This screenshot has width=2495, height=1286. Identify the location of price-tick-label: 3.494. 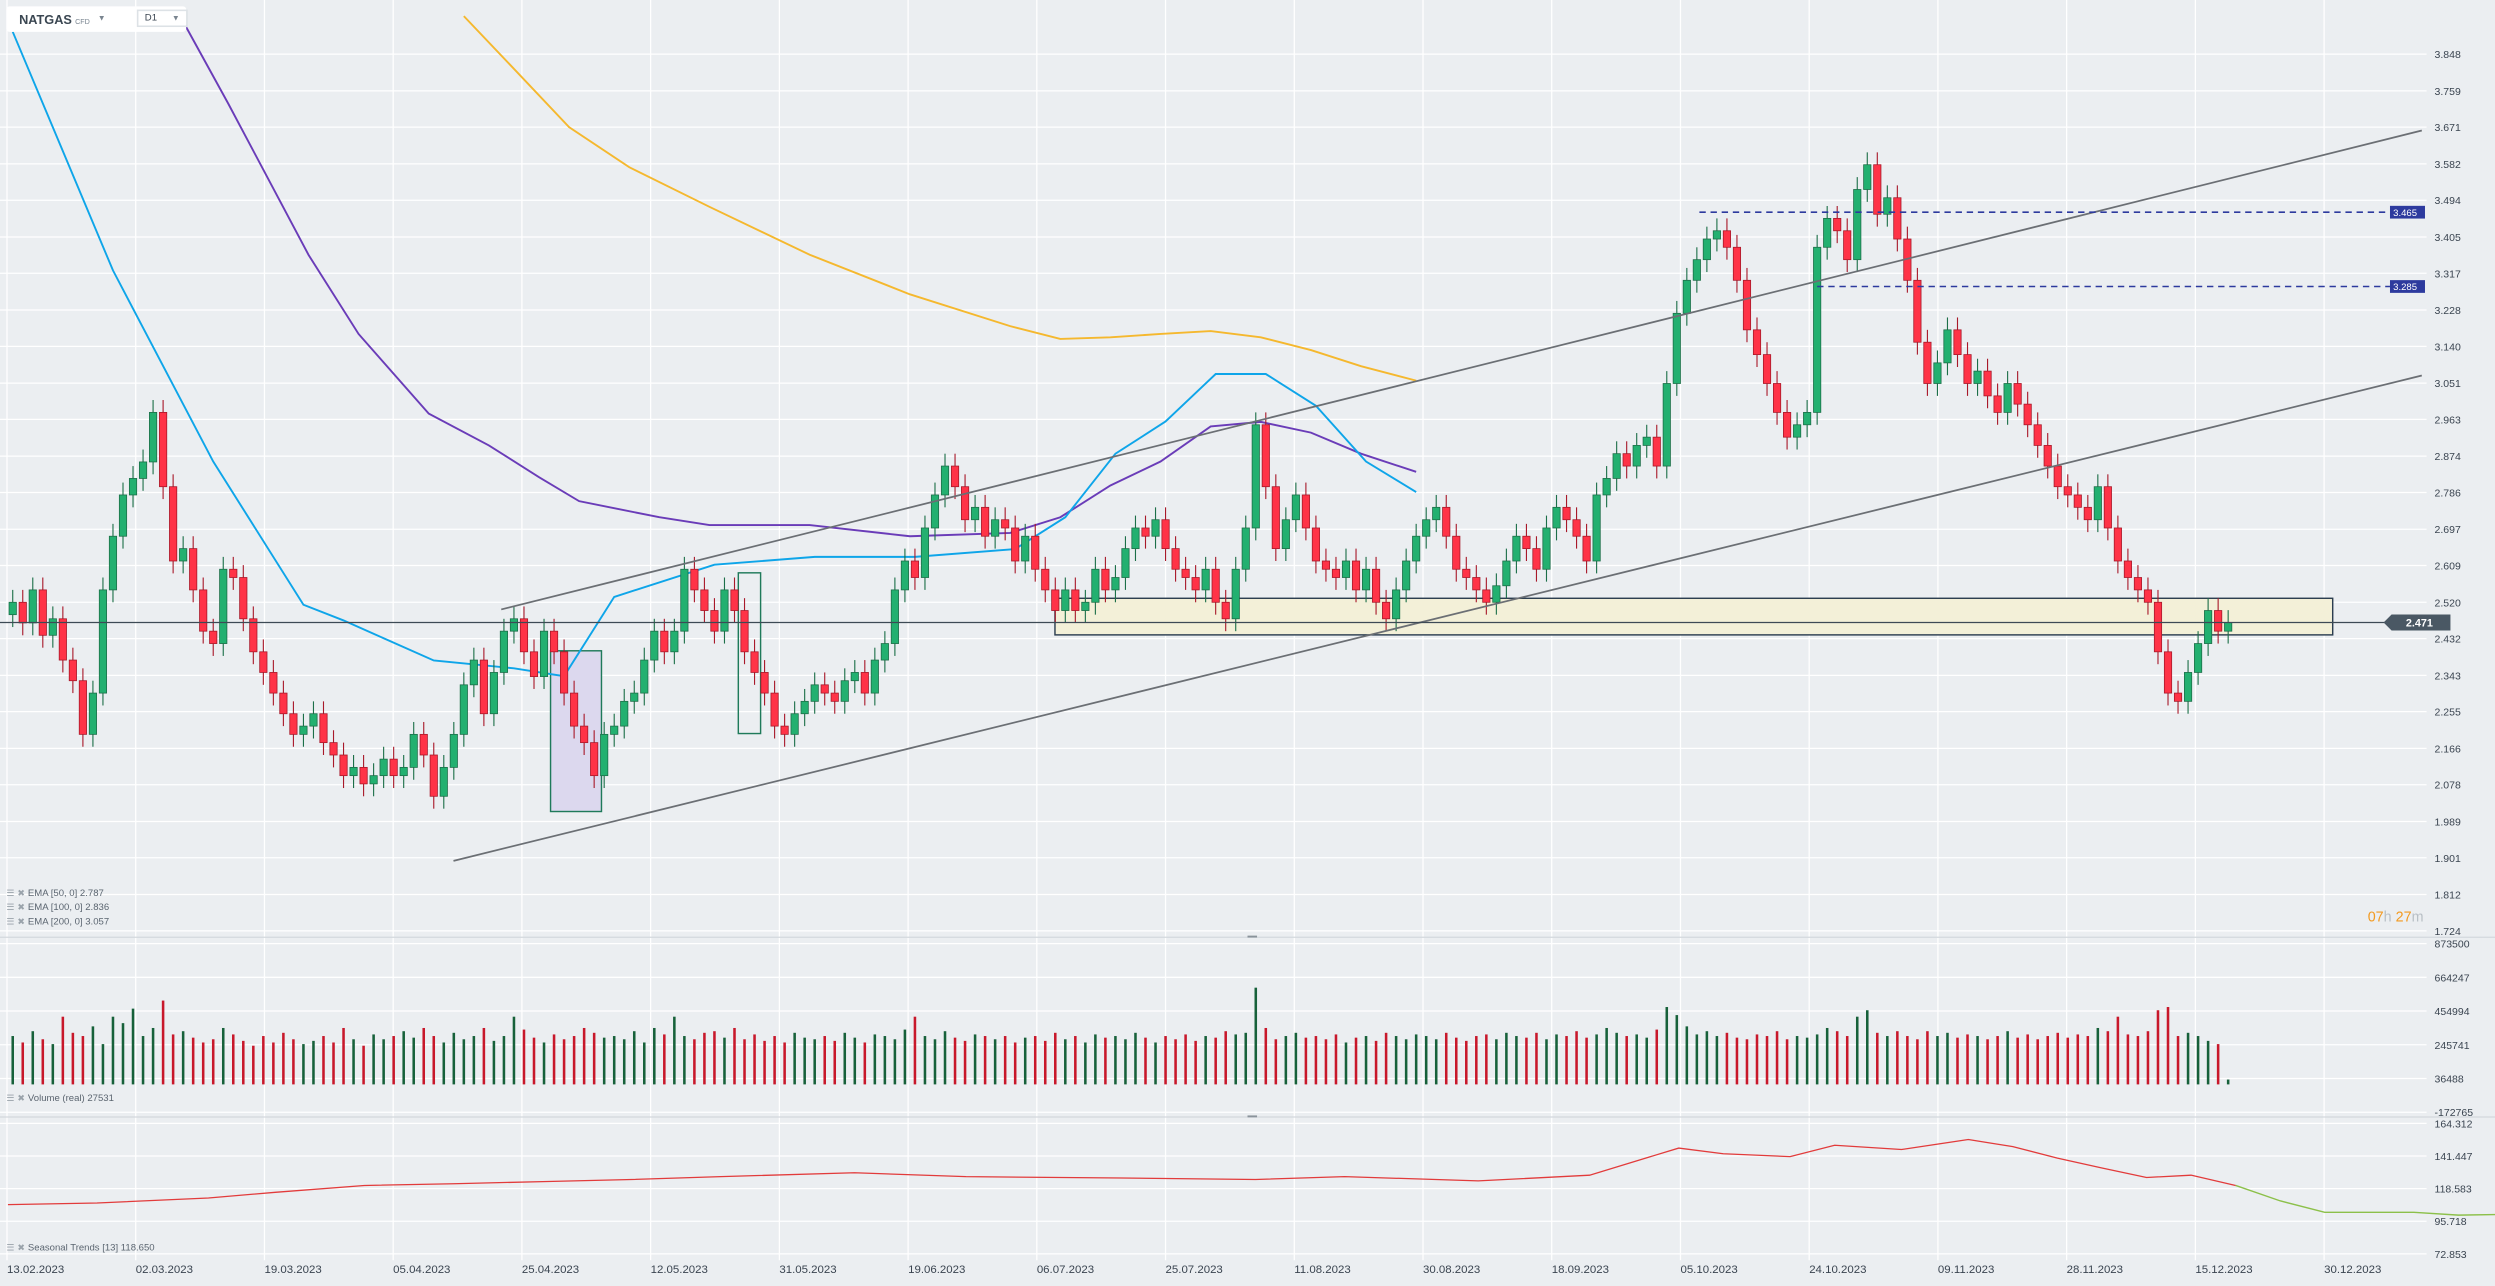
(2448, 201).